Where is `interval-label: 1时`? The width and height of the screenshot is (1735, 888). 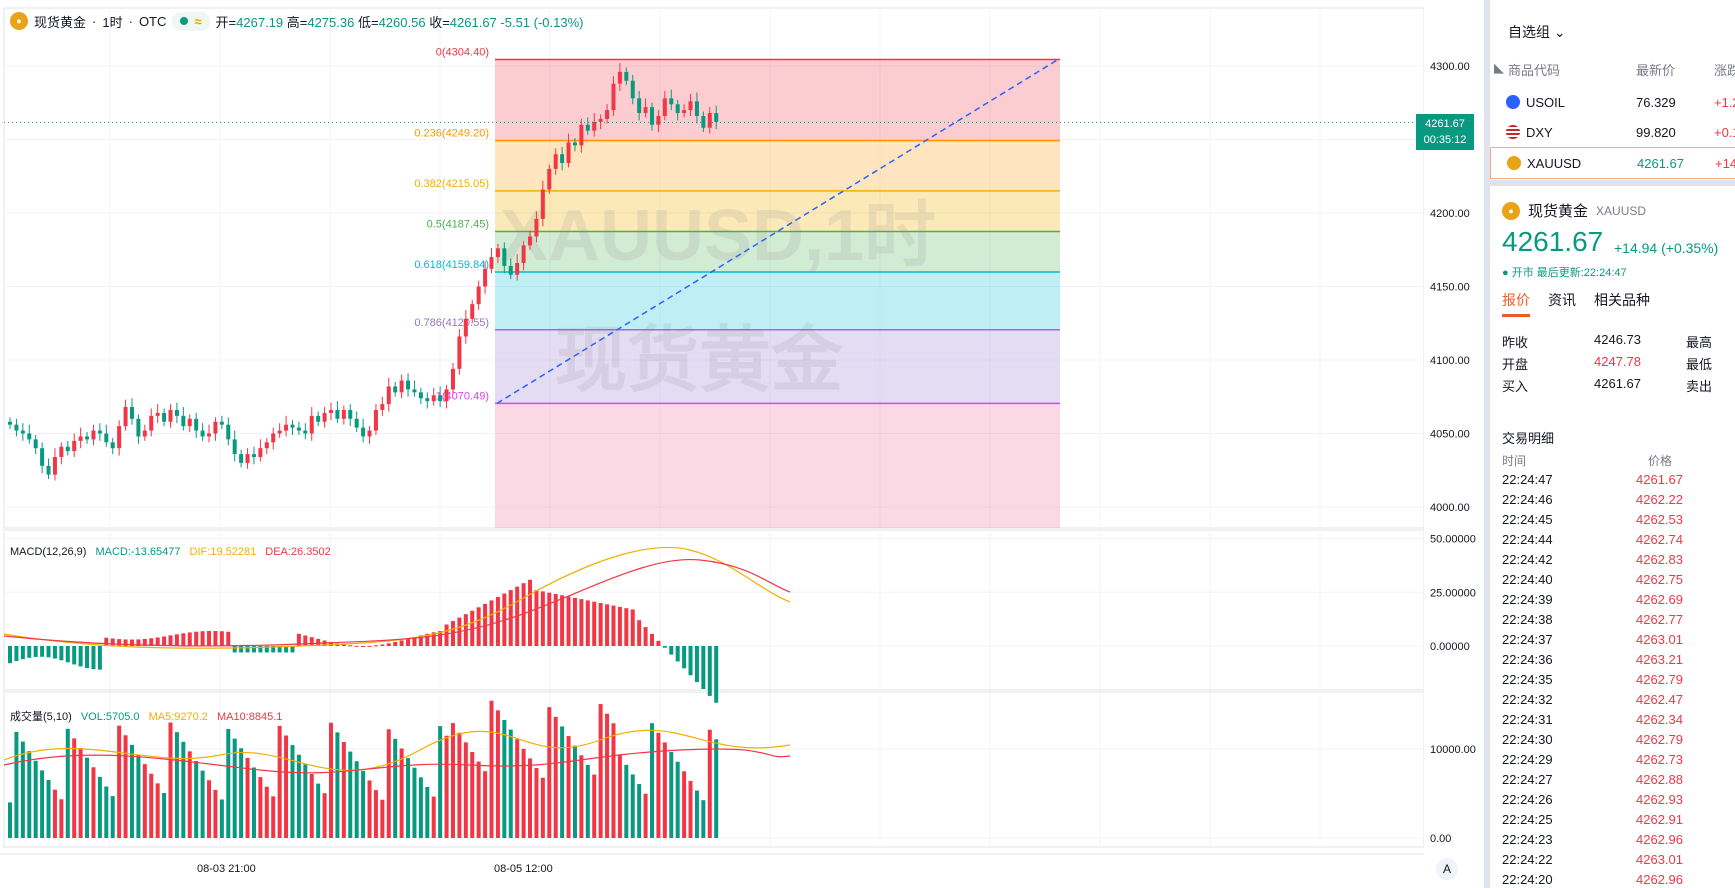 interval-label: 1时 is located at coordinates (112, 22).